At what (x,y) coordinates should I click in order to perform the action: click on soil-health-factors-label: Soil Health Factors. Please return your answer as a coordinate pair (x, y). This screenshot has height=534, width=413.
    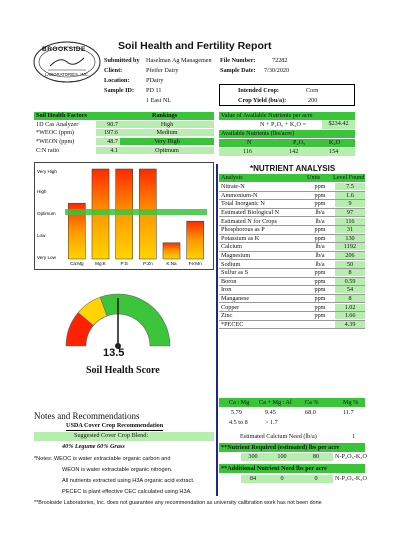
    Looking at the image, I should click on (61, 115).